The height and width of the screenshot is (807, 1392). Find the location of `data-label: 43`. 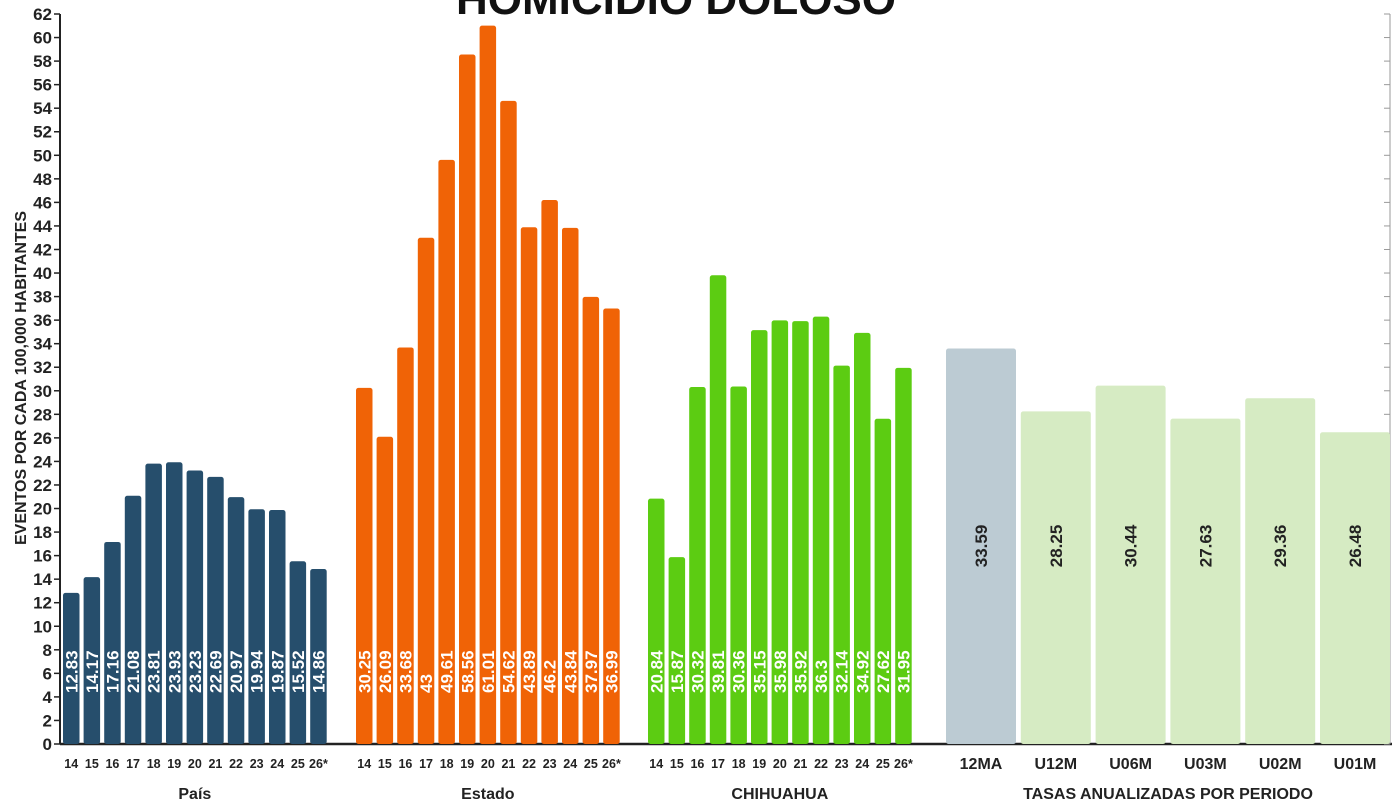

data-label: 43 is located at coordinates (426, 683).